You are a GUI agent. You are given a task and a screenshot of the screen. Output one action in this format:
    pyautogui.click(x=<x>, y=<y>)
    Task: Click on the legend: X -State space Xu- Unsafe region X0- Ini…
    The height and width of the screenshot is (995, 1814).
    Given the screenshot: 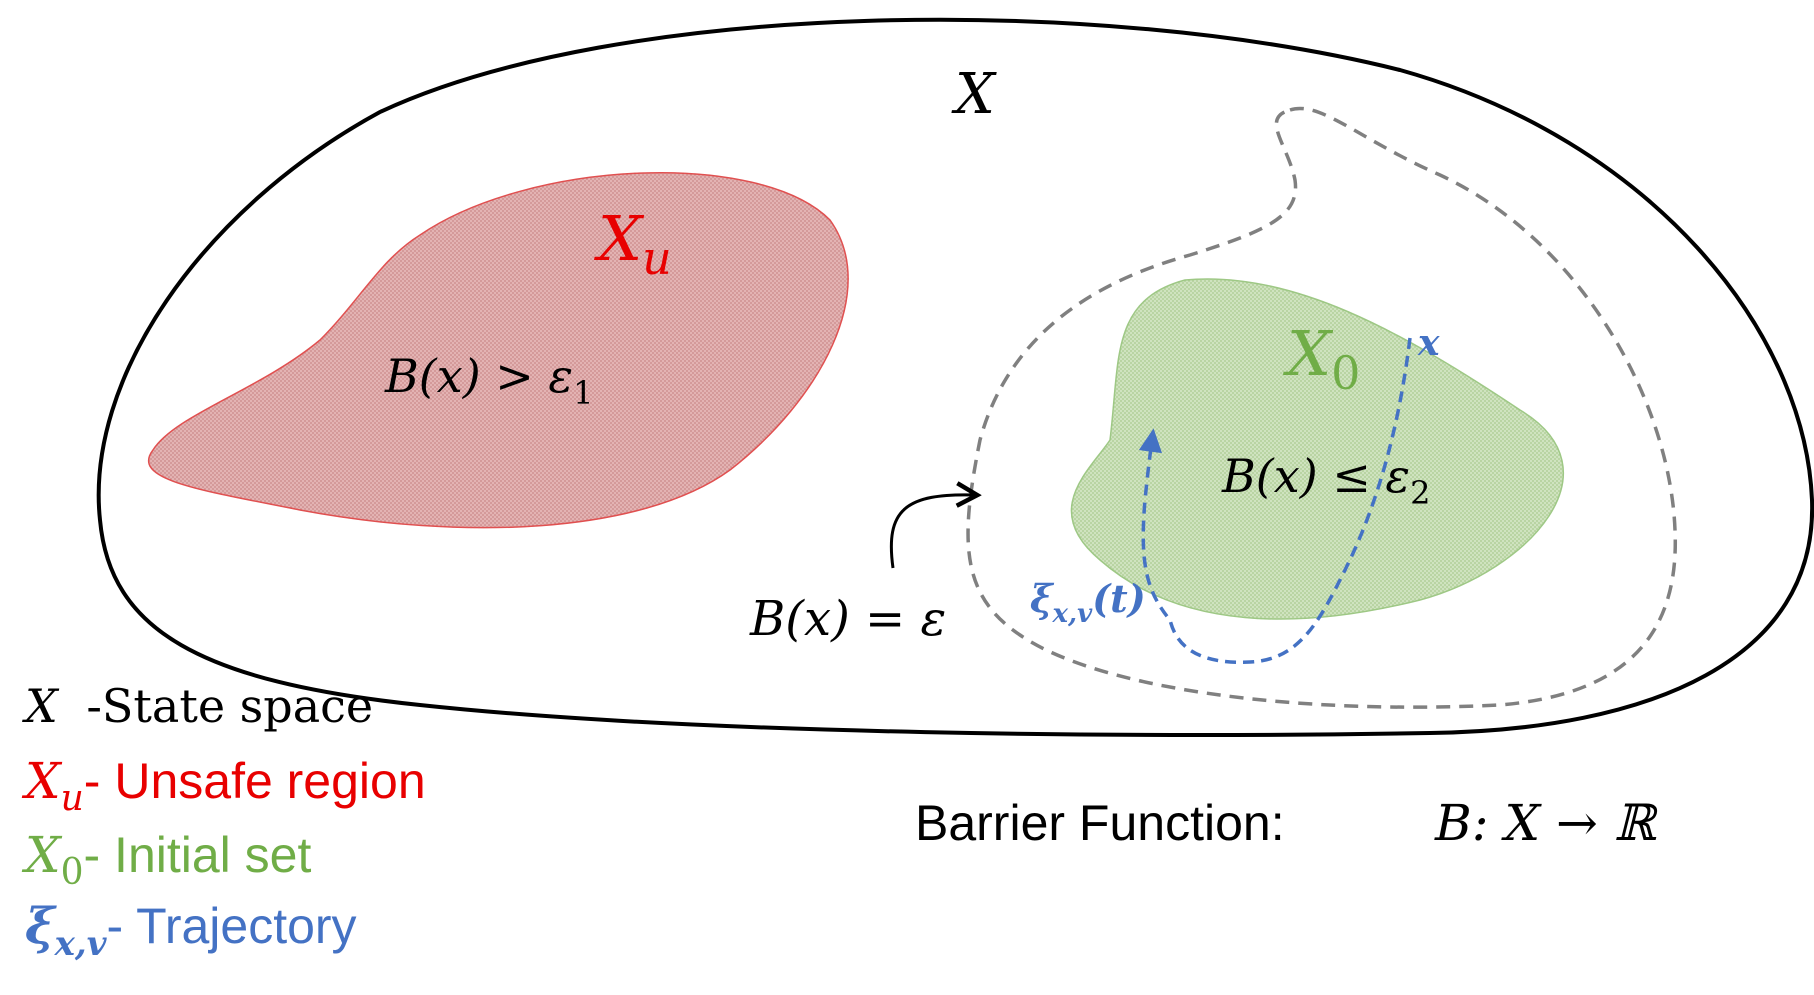 What is the action you would take?
    pyautogui.click(x=223, y=821)
    